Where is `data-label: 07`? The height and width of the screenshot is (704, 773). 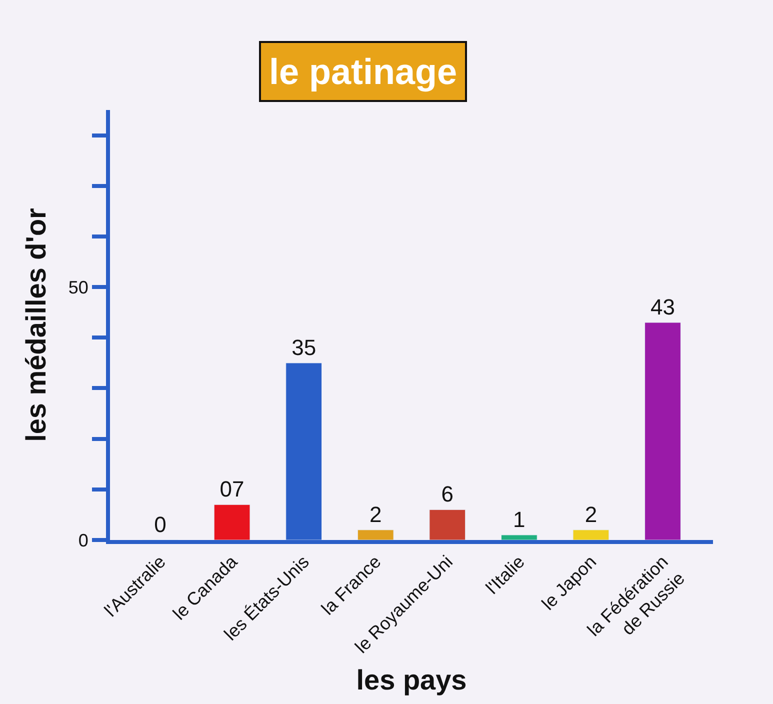 data-label: 07 is located at coordinates (232, 489).